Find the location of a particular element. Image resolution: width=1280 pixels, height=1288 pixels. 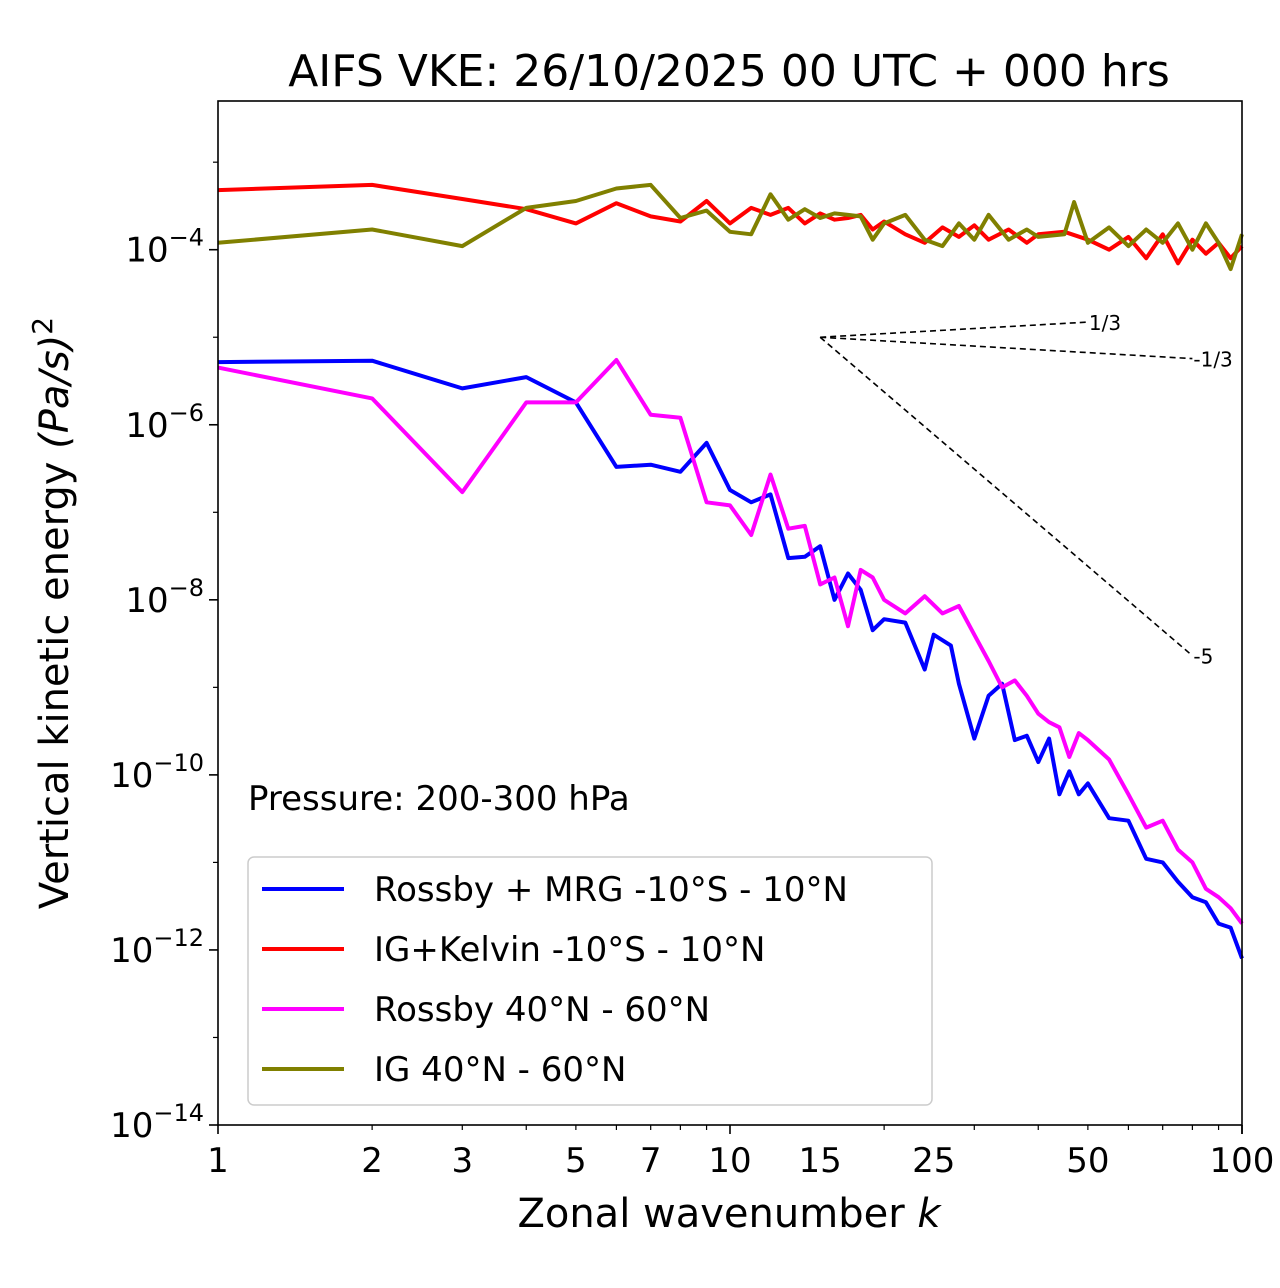

x-tick-label: 100 is located at coordinates (1242, 1161).